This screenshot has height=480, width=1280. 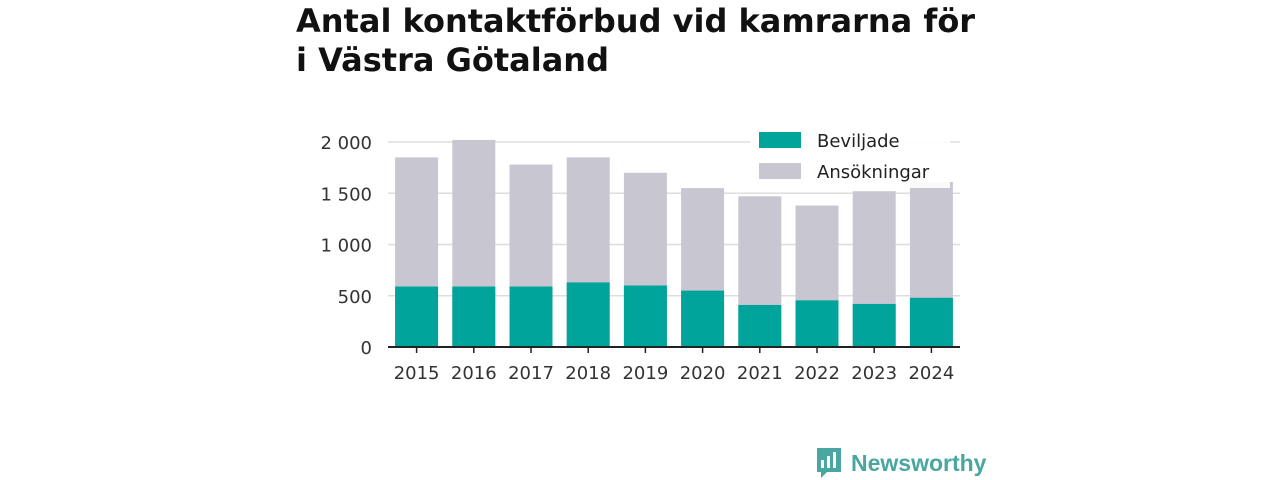 I want to click on y-tick-label: 500, so click(x=355, y=297).